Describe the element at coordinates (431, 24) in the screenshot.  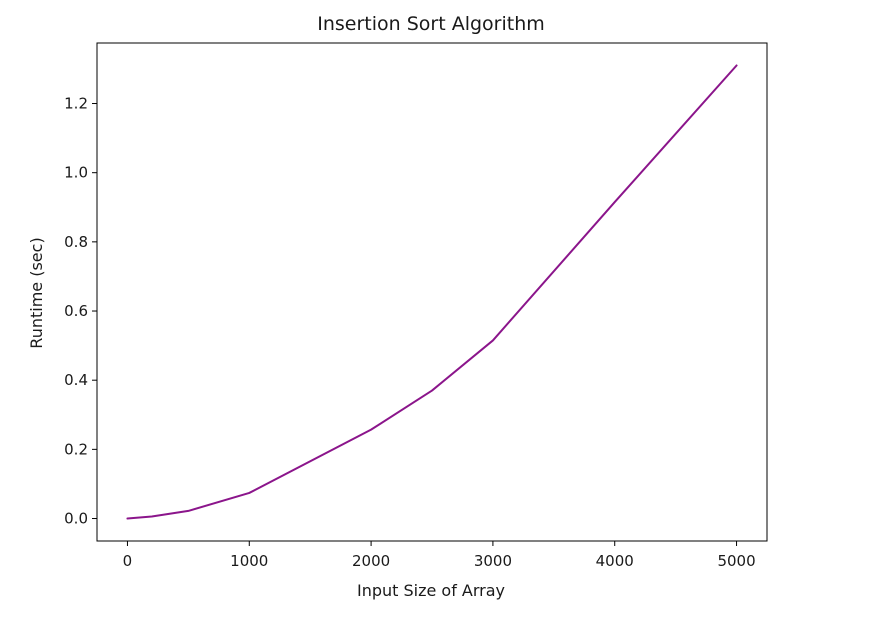
I see `chart-title: Insertion Sort Algorithm` at that location.